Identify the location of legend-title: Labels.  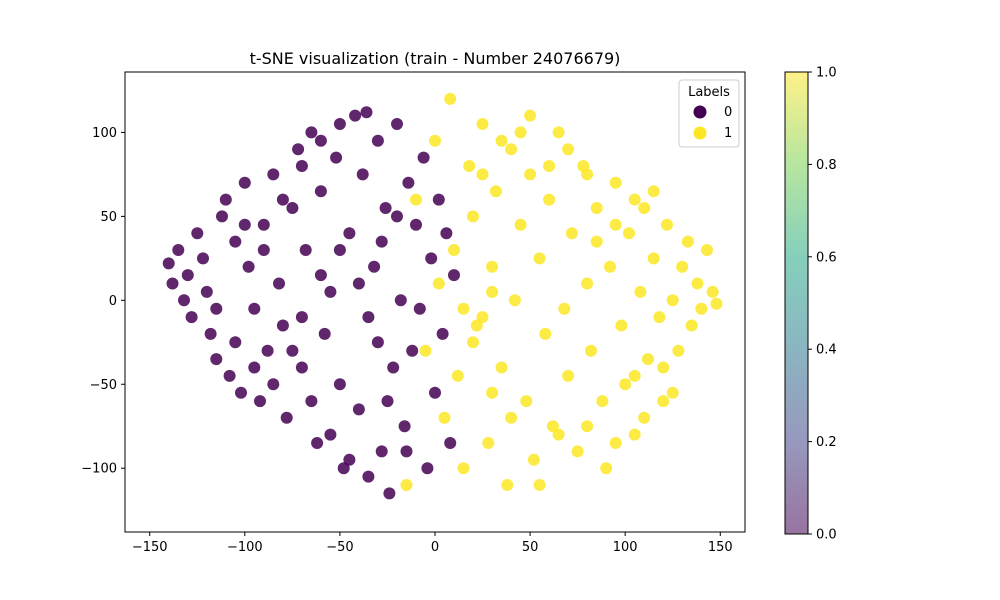
(709, 92).